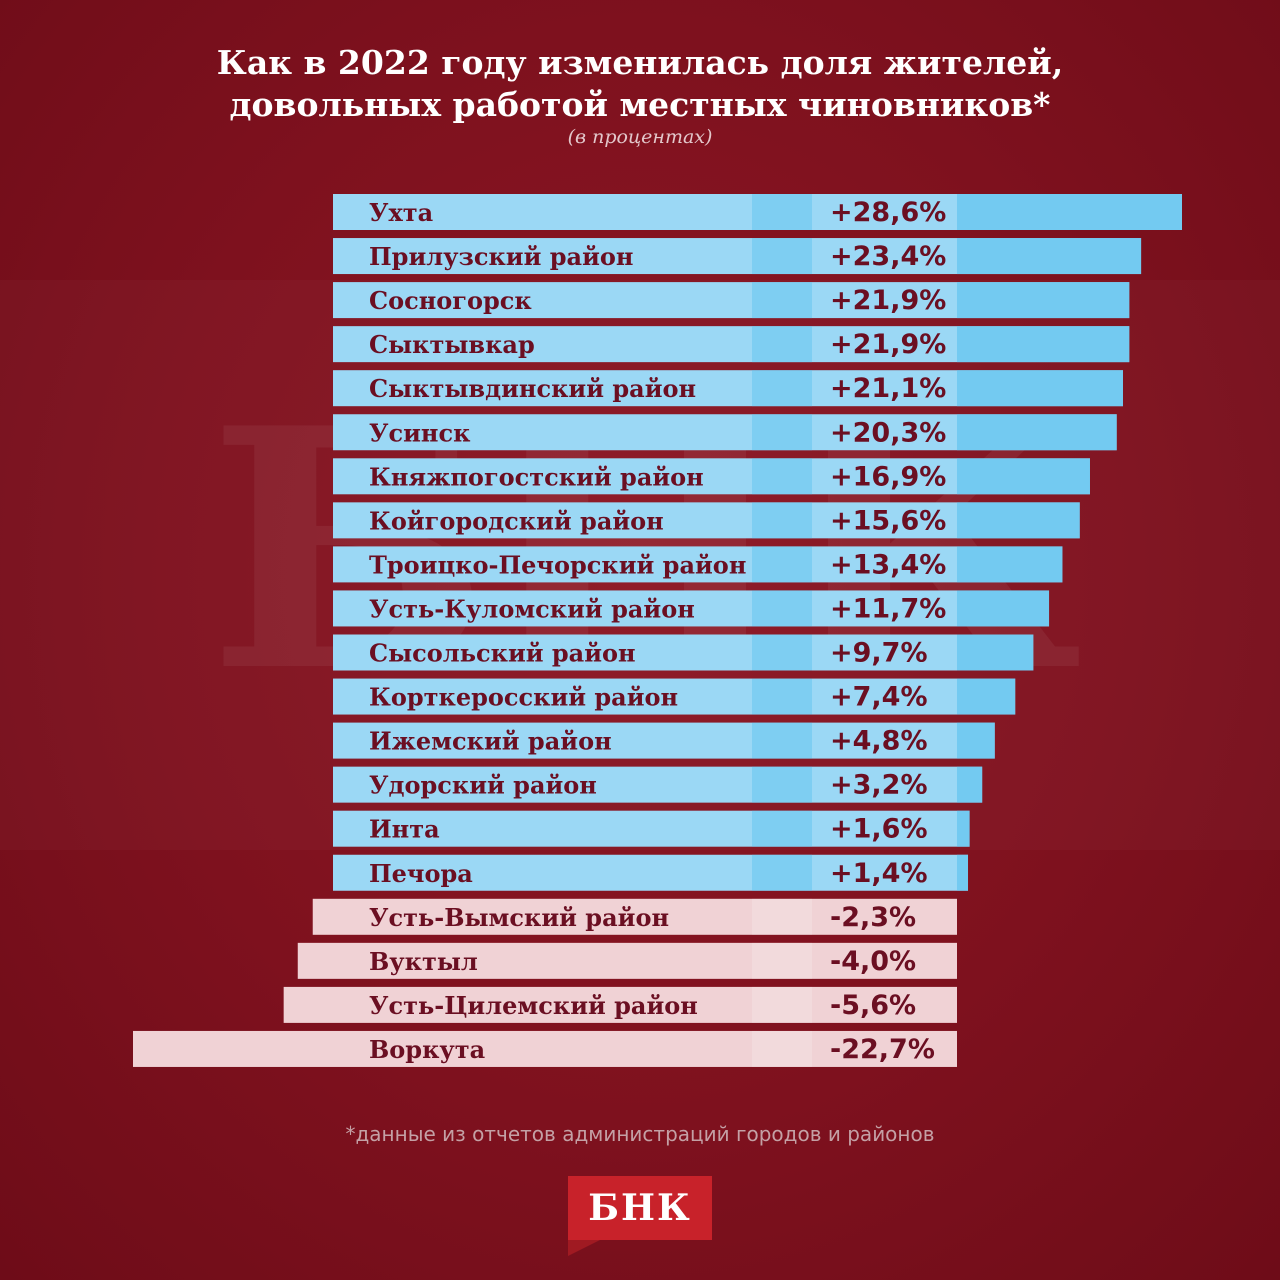 Image resolution: width=1280 pixels, height=1280 pixels. What do you see at coordinates (421, 873) in the screenshot?
I see `category-label: Печора` at bounding box center [421, 873].